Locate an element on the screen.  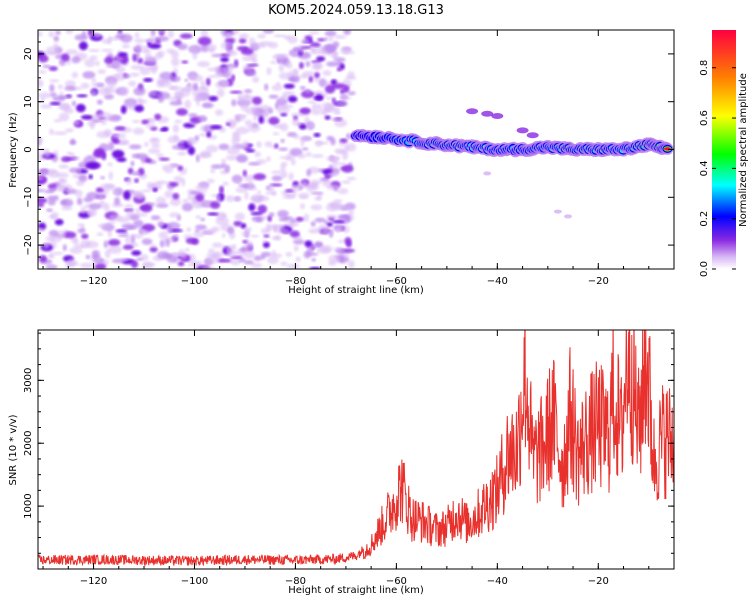
x-tick-label: −20 is located at coordinates (598, 581).